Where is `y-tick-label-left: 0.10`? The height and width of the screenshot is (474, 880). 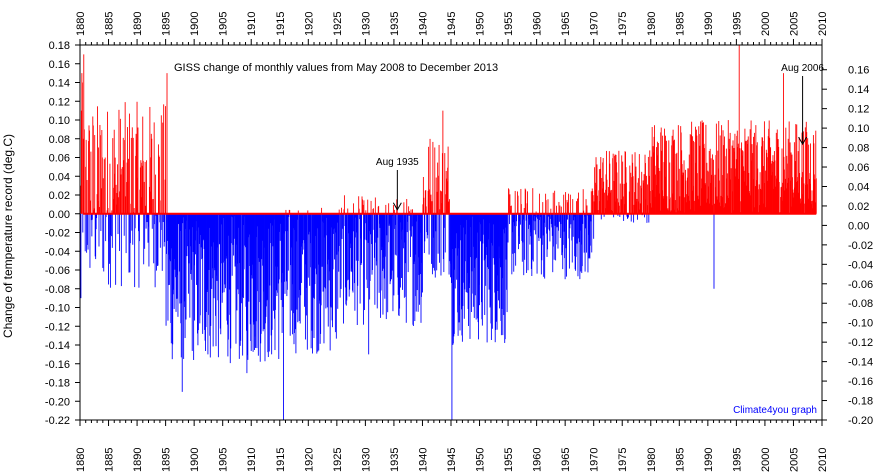
y-tick-label-left: 0.10 is located at coordinates (59, 121).